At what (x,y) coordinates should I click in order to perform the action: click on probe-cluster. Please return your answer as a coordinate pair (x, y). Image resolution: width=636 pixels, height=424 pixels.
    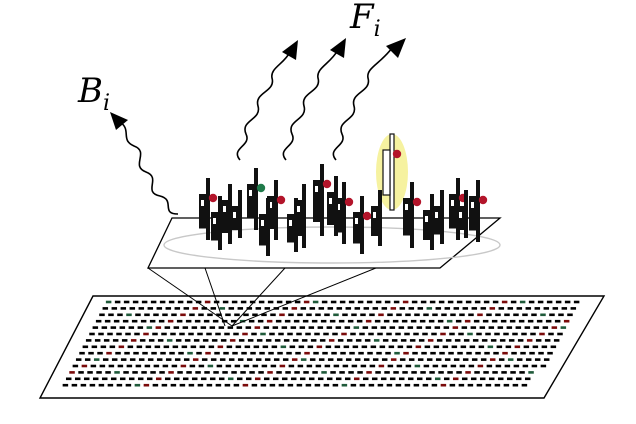
    Looking at the image, I should click on (343, 194).